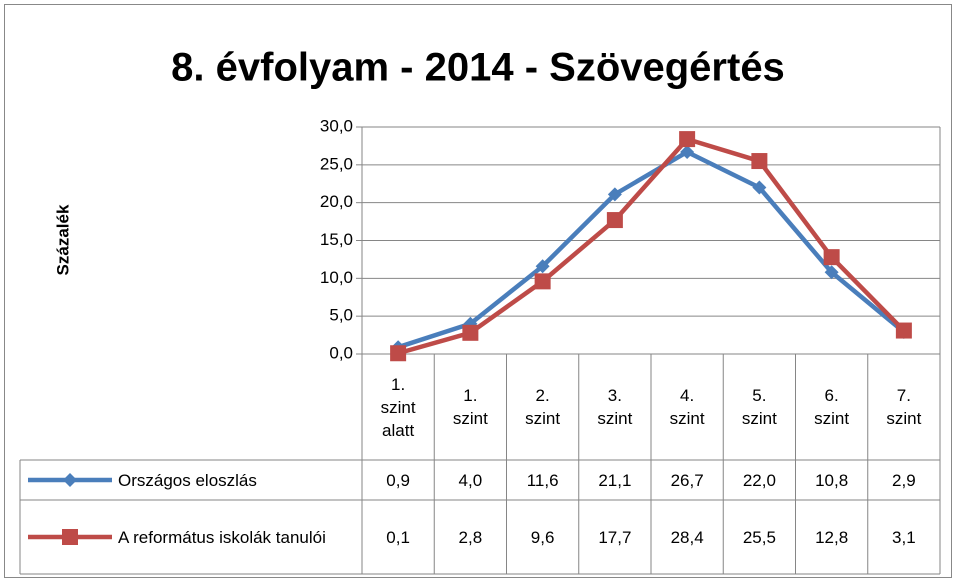 This screenshot has height=582, width=956. Describe the element at coordinates (336, 163) in the screenshot. I see `y-tick-label: 25,0` at that location.